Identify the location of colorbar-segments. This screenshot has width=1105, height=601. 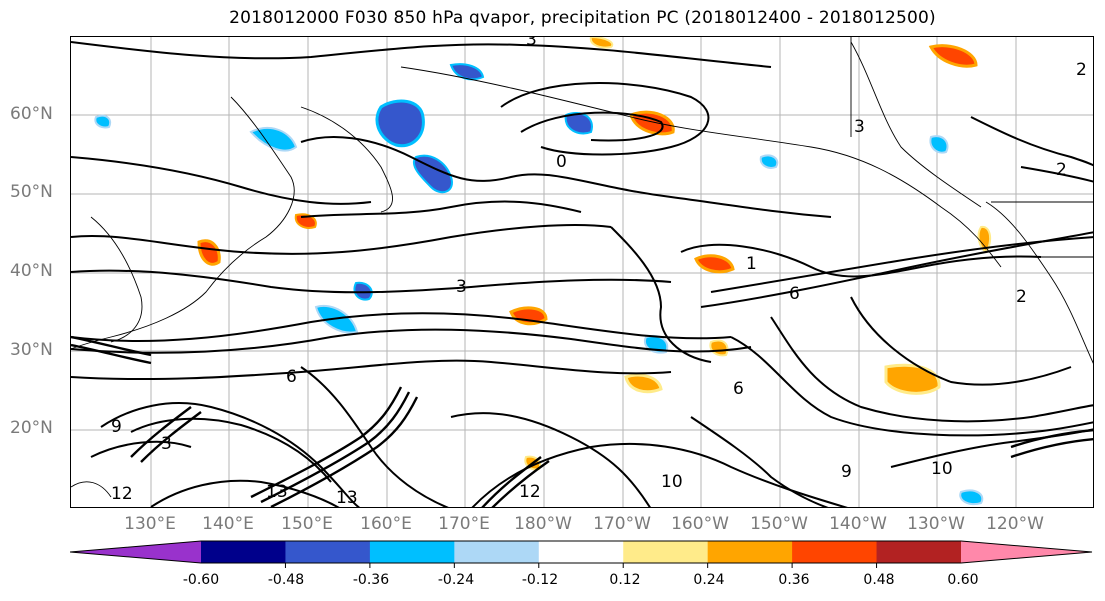
(581, 554).